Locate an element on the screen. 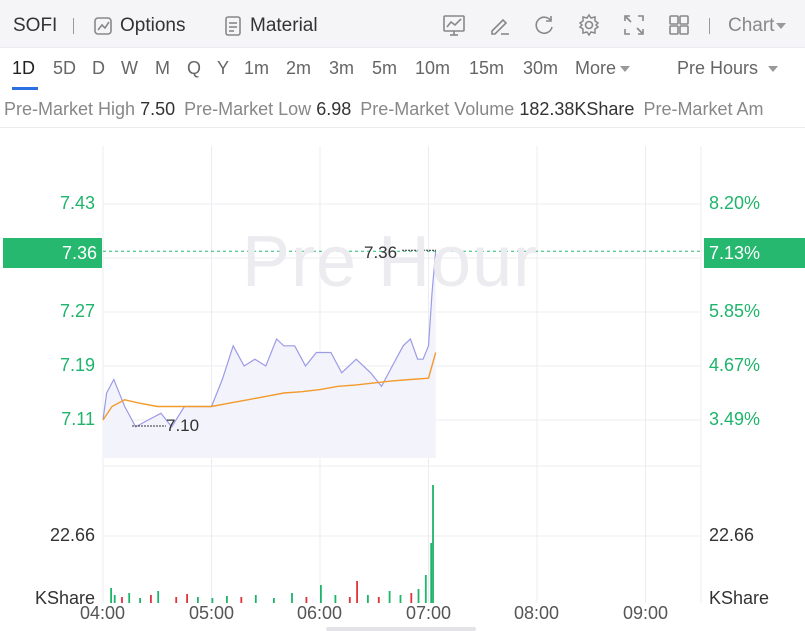 The width and height of the screenshot is (805, 631). options-icon is located at coordinates (103, 26).